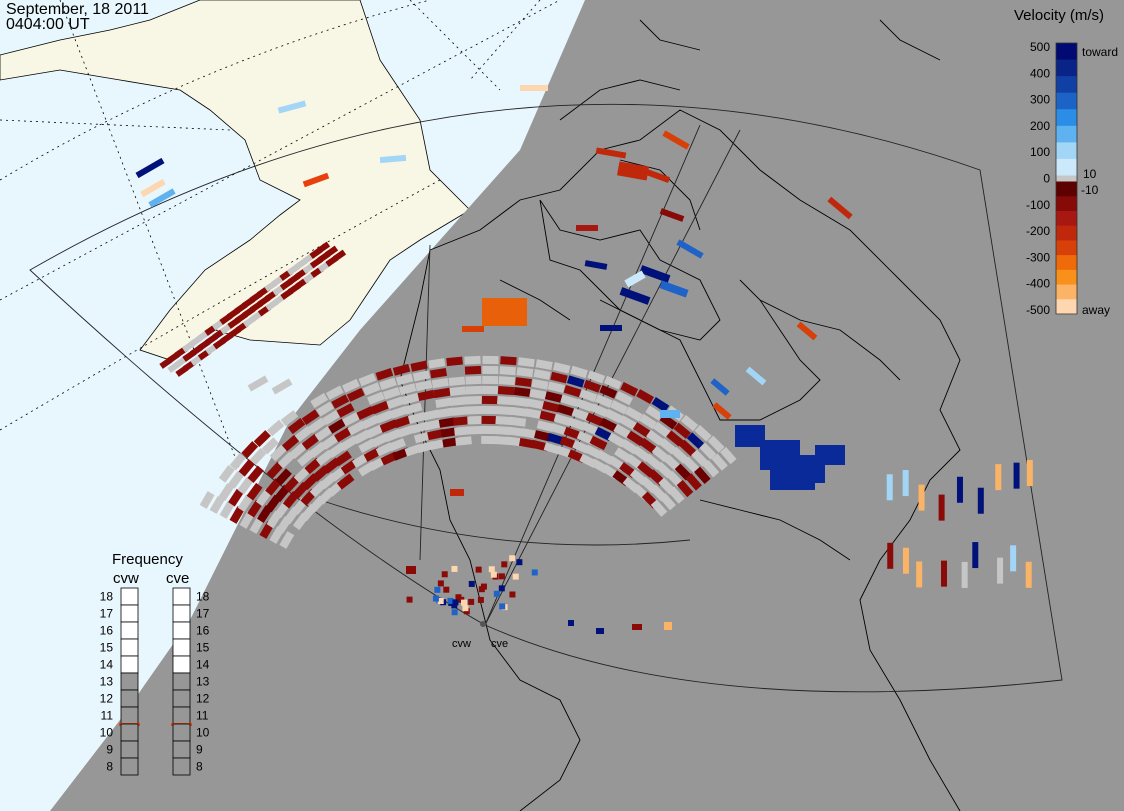 The height and width of the screenshot is (811, 1124). Describe the element at coordinates (107, 699) in the screenshot. I see `frequency-tick-cvw: 12` at that location.